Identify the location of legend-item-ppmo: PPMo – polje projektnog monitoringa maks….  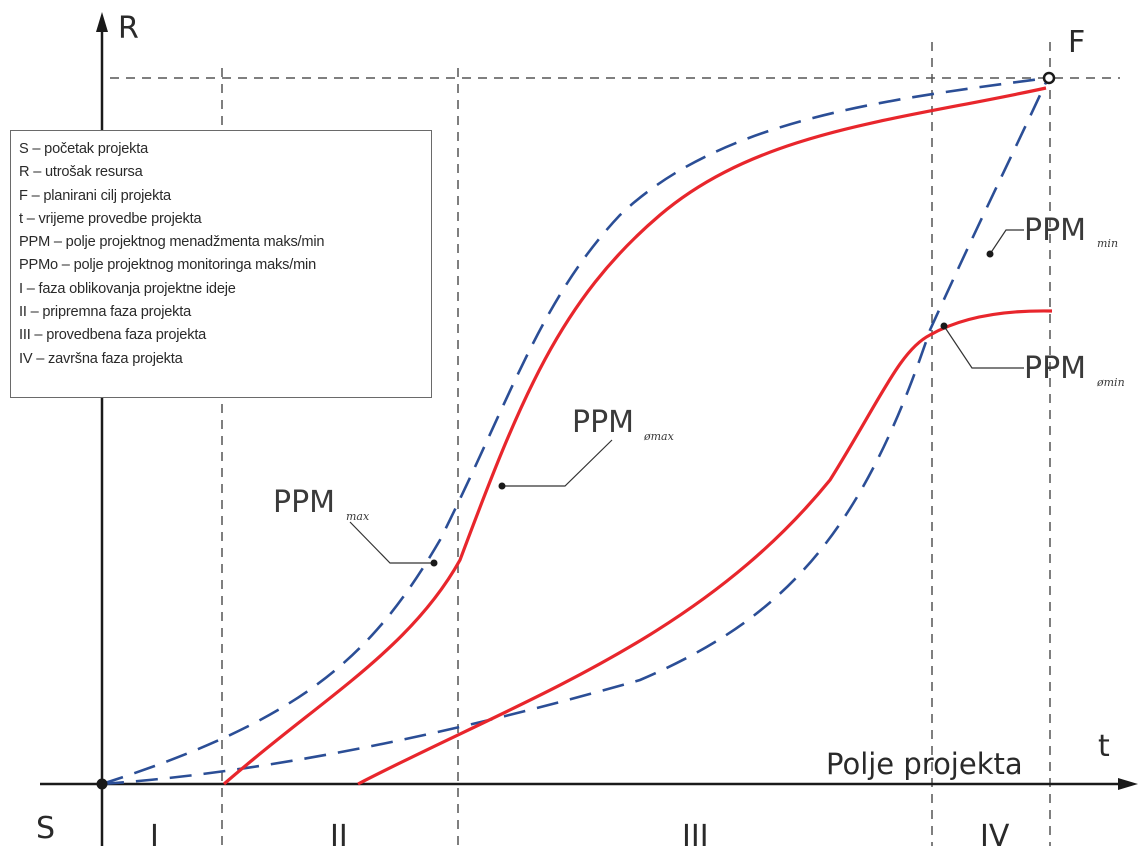
(168, 265).